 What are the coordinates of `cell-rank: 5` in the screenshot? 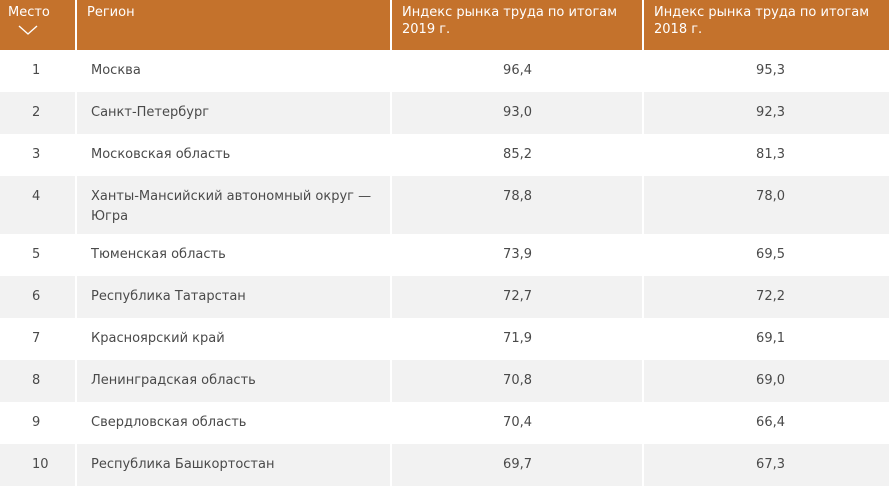 It's located at (38, 255).